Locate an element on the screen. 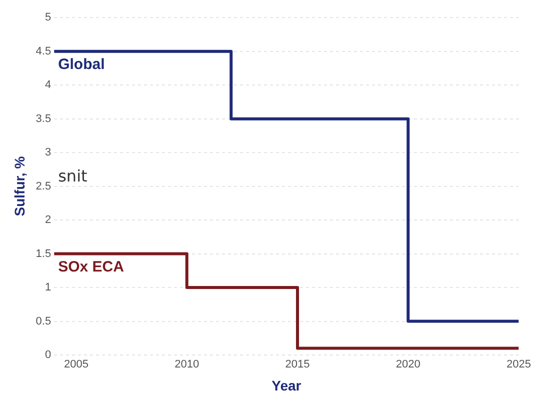 This screenshot has height=407, width=542. y-axis-title: Sulfur, % is located at coordinates (19, 186).